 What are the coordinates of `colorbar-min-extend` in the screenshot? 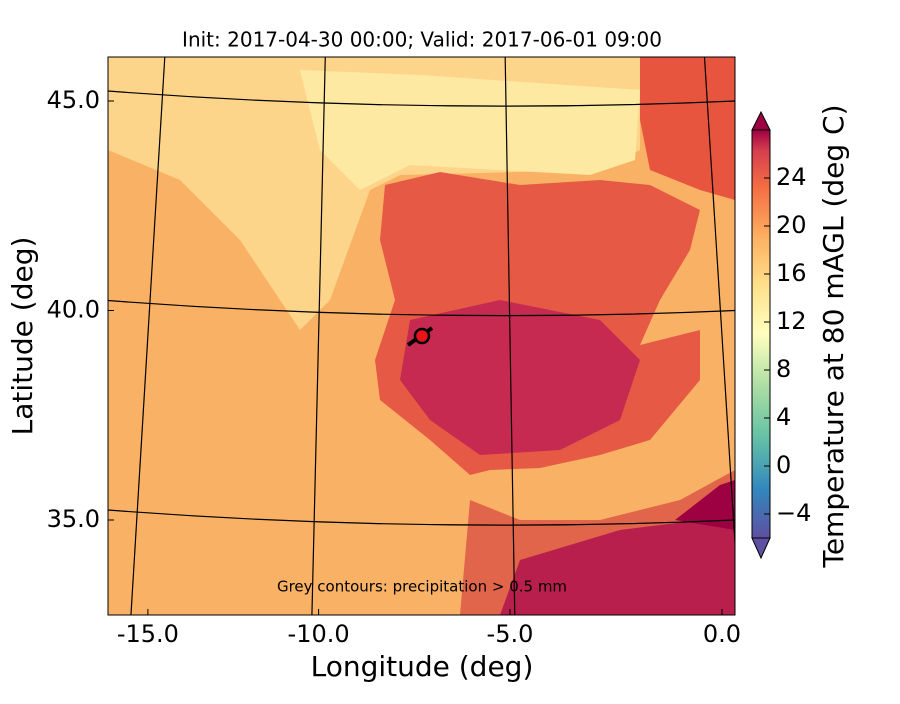 It's located at (761, 548).